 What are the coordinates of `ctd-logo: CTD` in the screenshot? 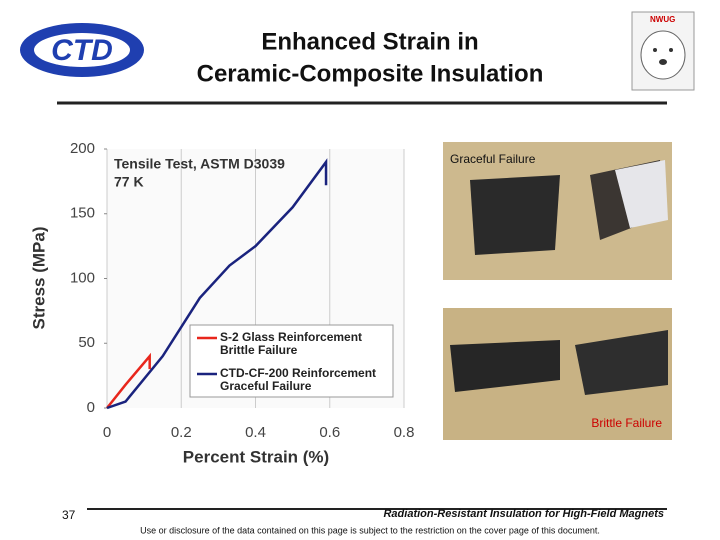 It's located at (82, 50).